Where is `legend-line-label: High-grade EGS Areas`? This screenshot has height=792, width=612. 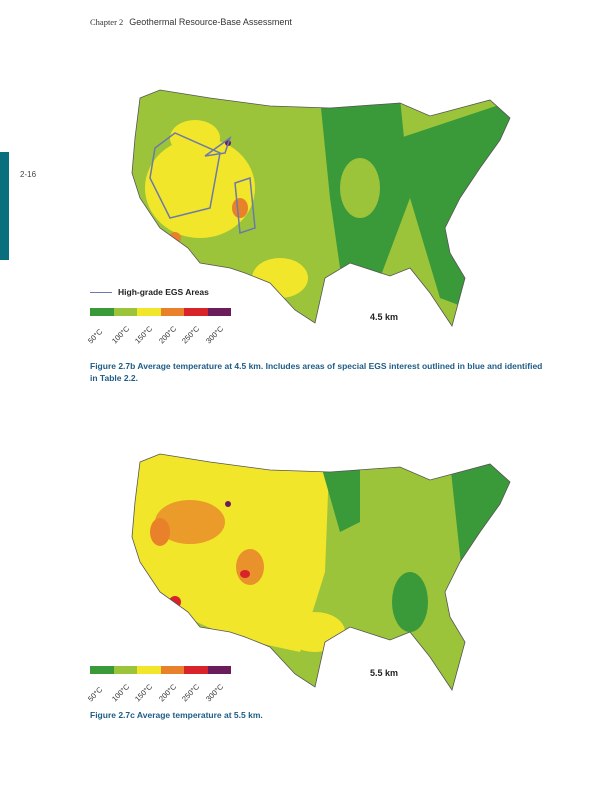 legend-line-label: High-grade EGS Areas is located at coordinates (163, 292).